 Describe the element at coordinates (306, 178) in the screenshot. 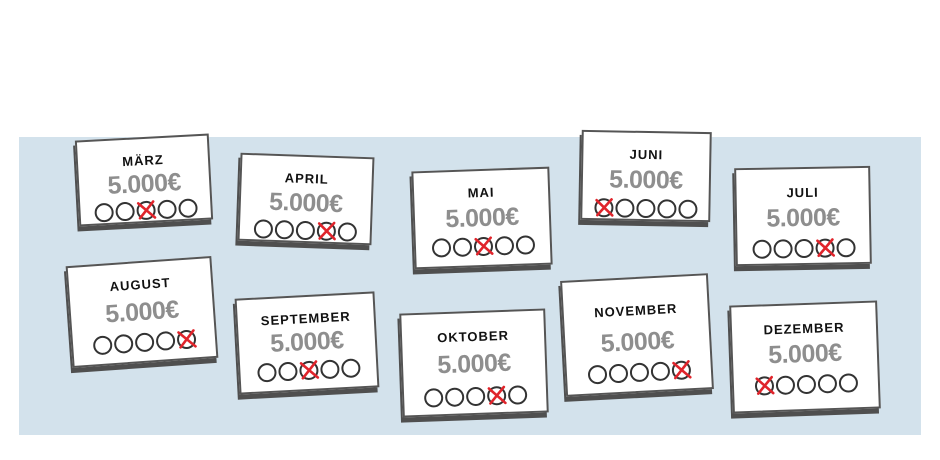

I see `month-label: APRIL` at that location.